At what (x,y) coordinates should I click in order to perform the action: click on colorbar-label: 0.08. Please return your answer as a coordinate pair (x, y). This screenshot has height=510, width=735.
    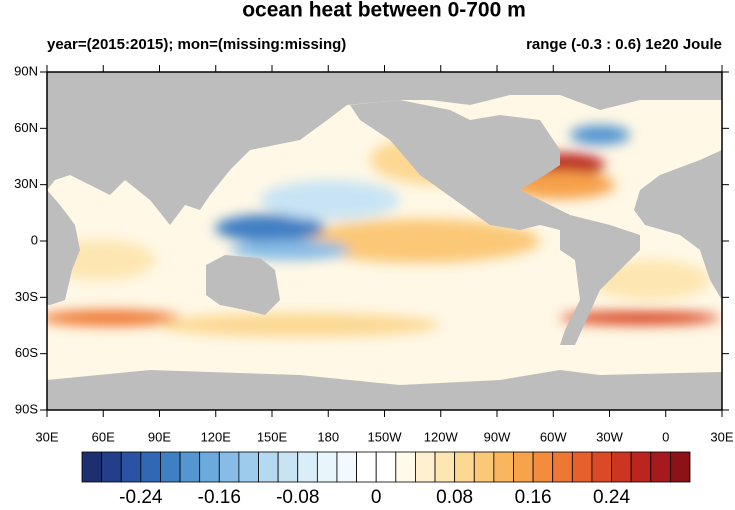
    Looking at the image, I should click on (454, 497).